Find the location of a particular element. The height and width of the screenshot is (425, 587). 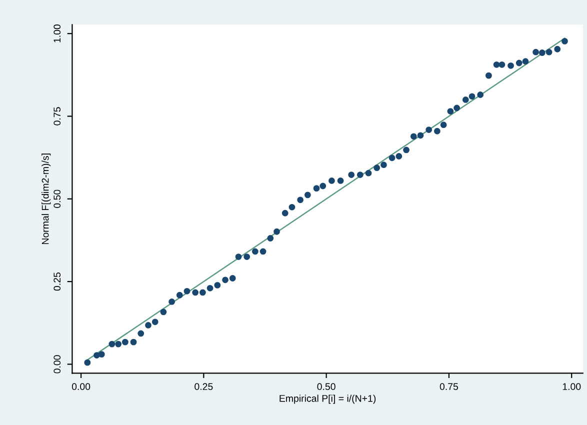

x-tick-label: 1.00 is located at coordinates (571, 386).